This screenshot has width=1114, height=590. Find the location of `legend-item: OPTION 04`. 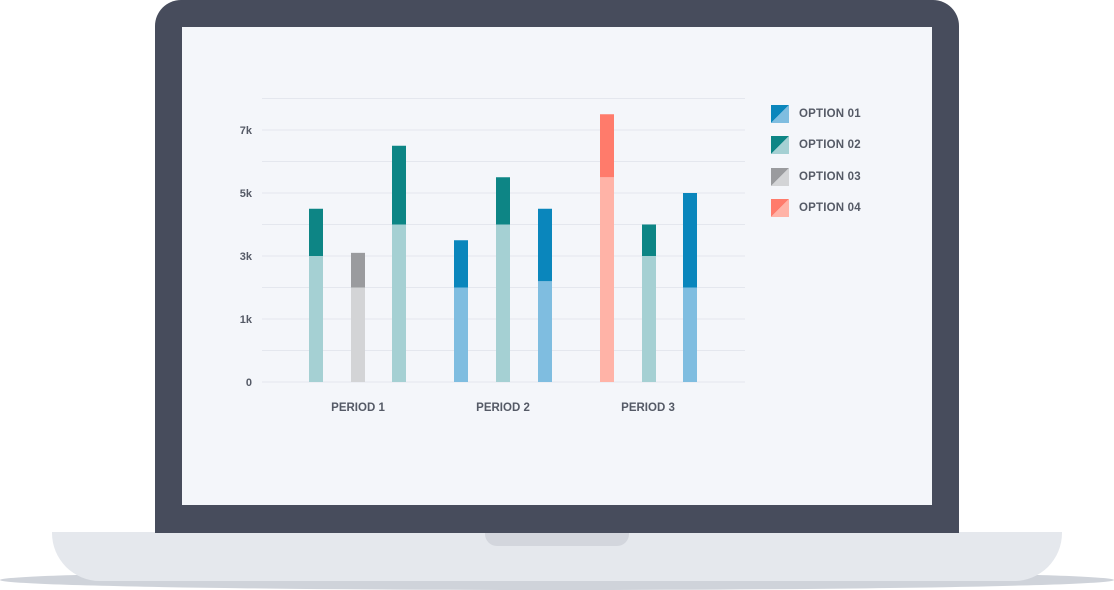

legend-item: OPTION 04 is located at coordinates (816, 209).